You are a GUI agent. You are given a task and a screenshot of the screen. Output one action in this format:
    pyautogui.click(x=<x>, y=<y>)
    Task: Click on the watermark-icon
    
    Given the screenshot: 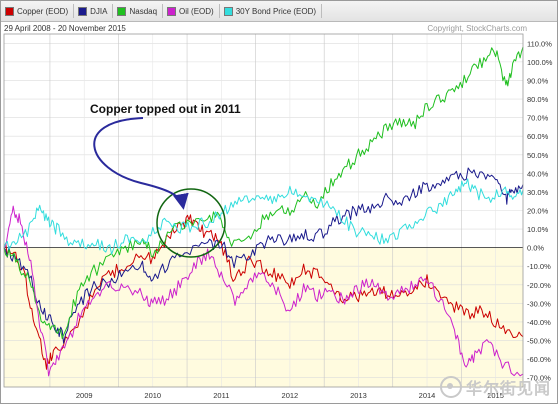 What is the action you would take?
    pyautogui.click(x=450, y=387)
    